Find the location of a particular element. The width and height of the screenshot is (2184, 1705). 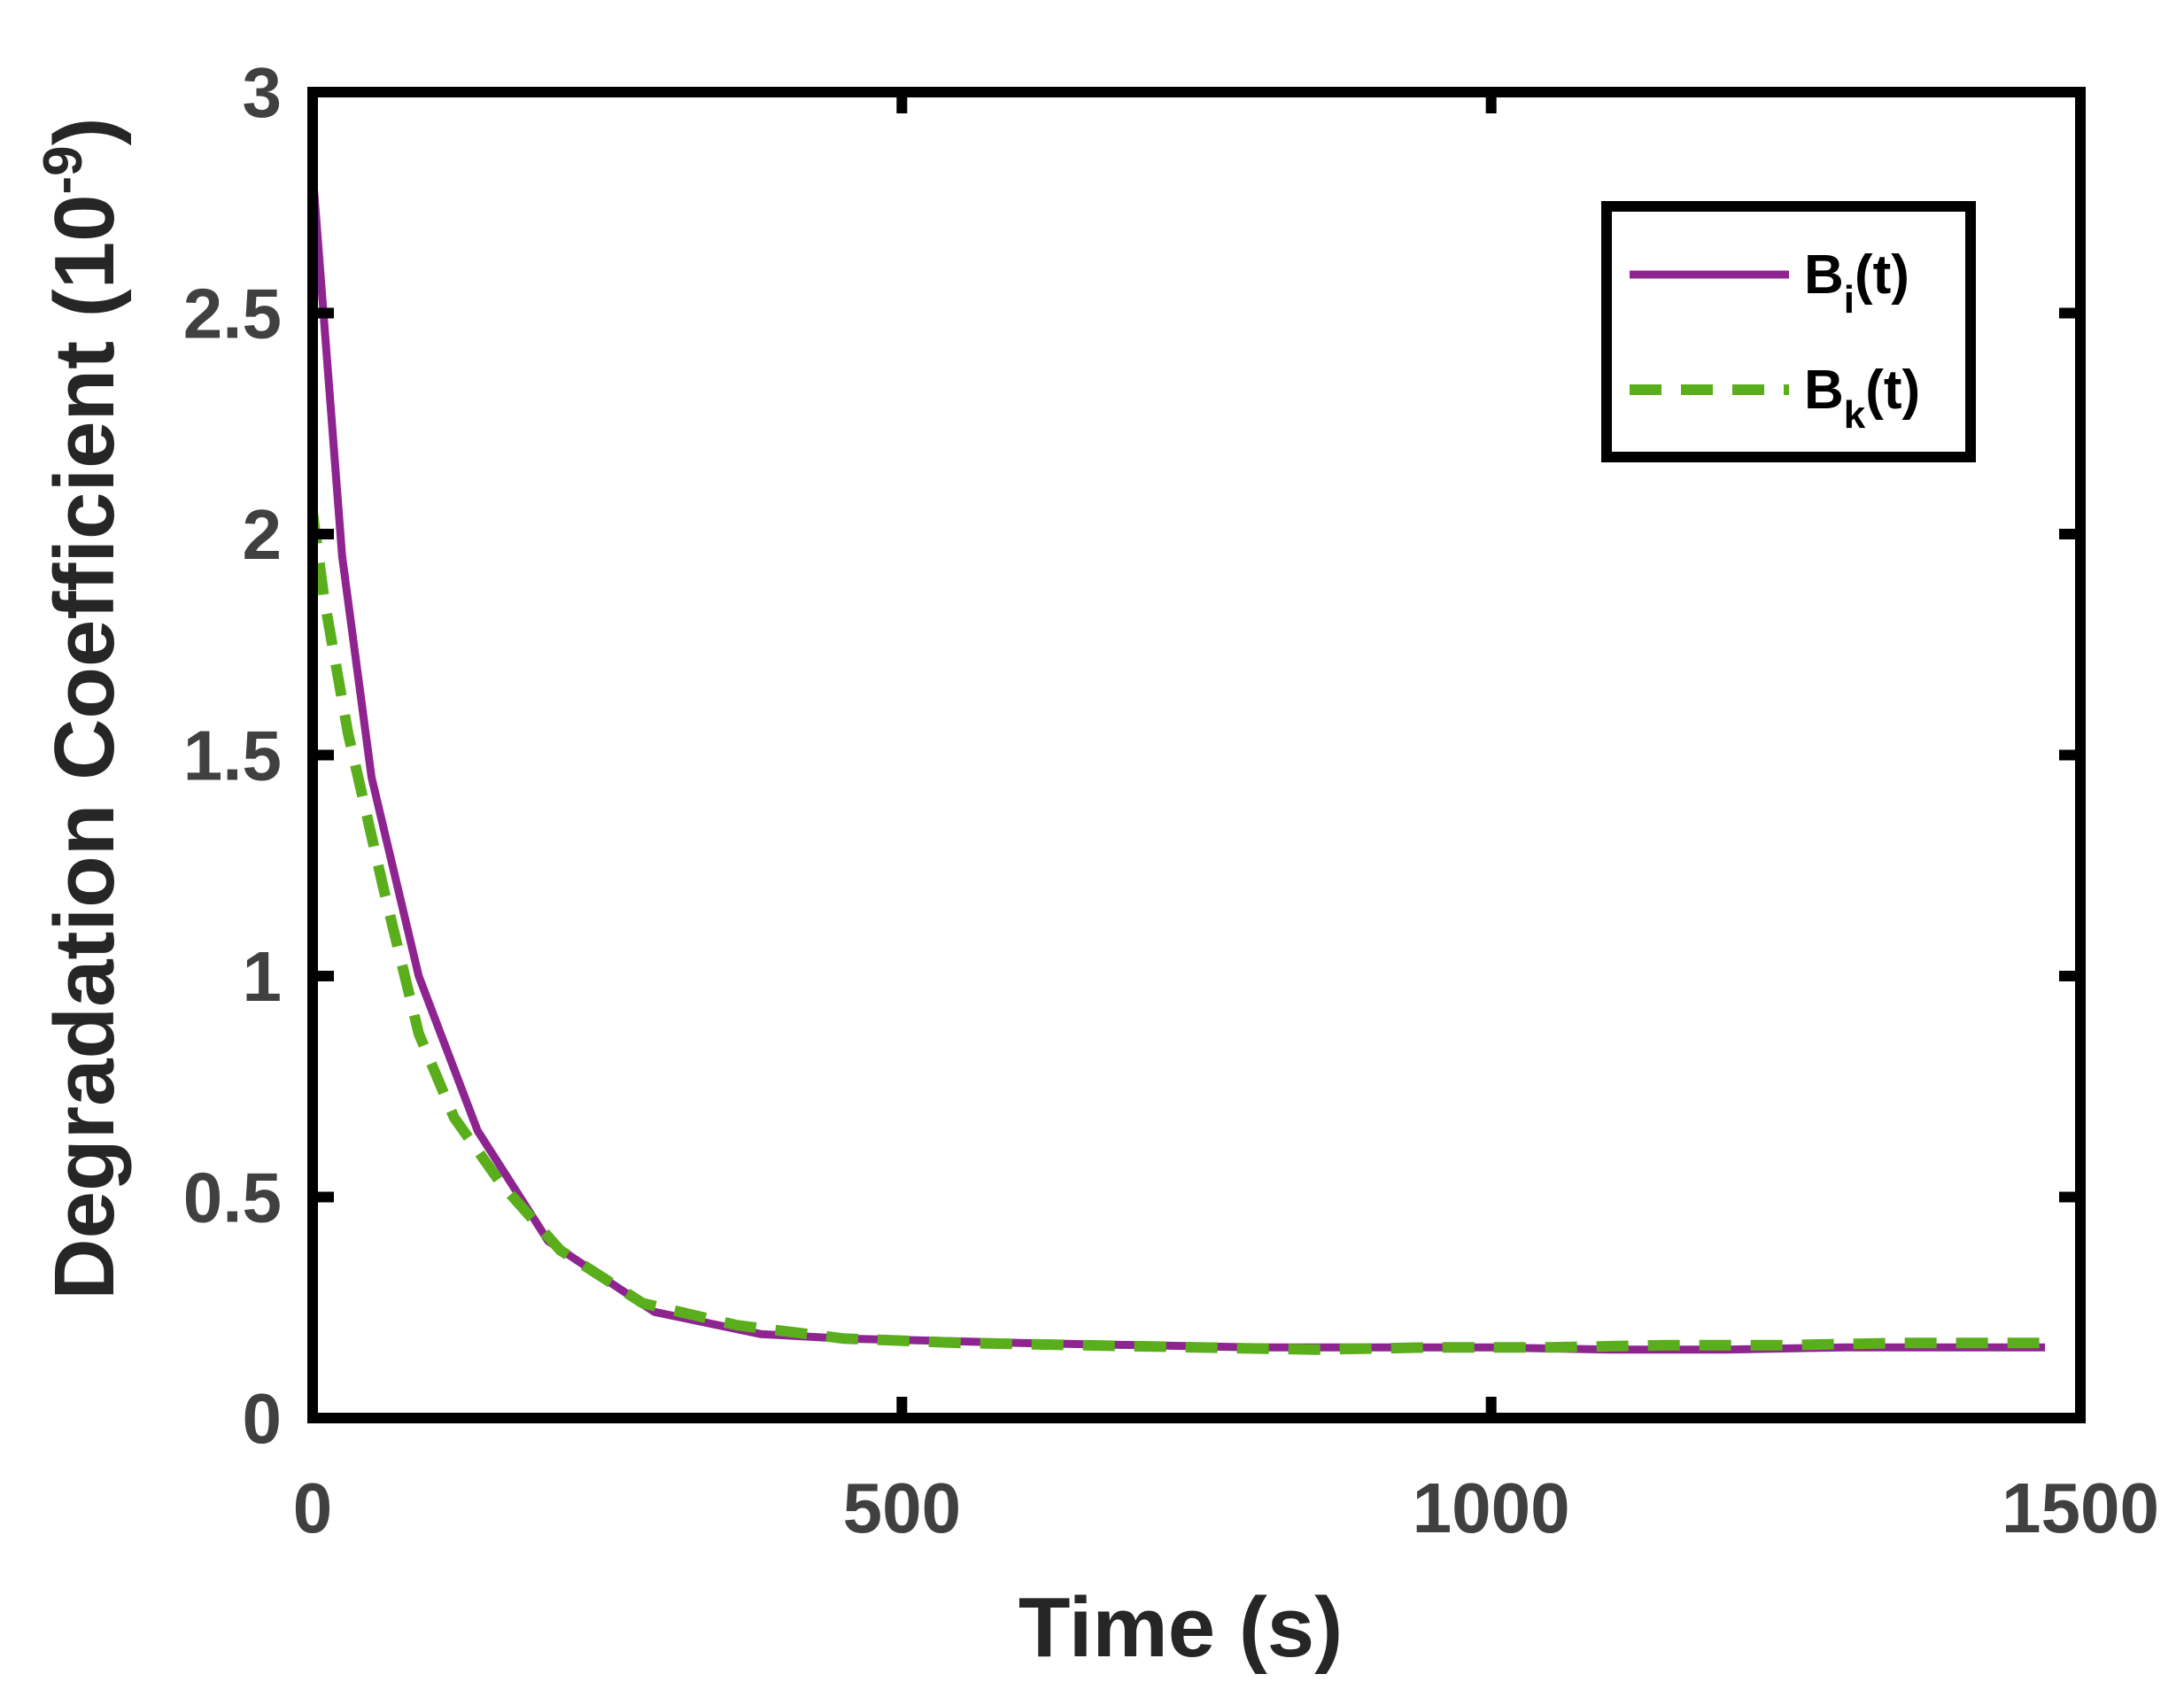

legend-label-bi-sub: i is located at coordinates (1849, 300).